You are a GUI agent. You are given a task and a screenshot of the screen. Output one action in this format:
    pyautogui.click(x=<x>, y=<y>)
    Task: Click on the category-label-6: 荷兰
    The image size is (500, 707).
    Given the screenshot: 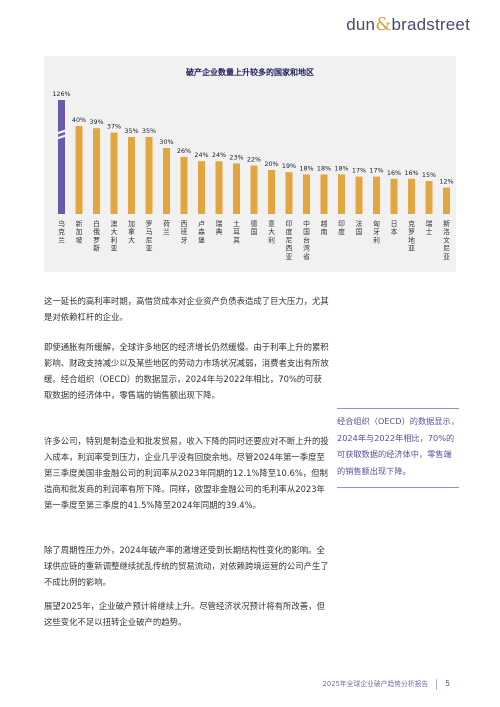 What is the action you would take?
    pyautogui.click(x=166, y=227)
    